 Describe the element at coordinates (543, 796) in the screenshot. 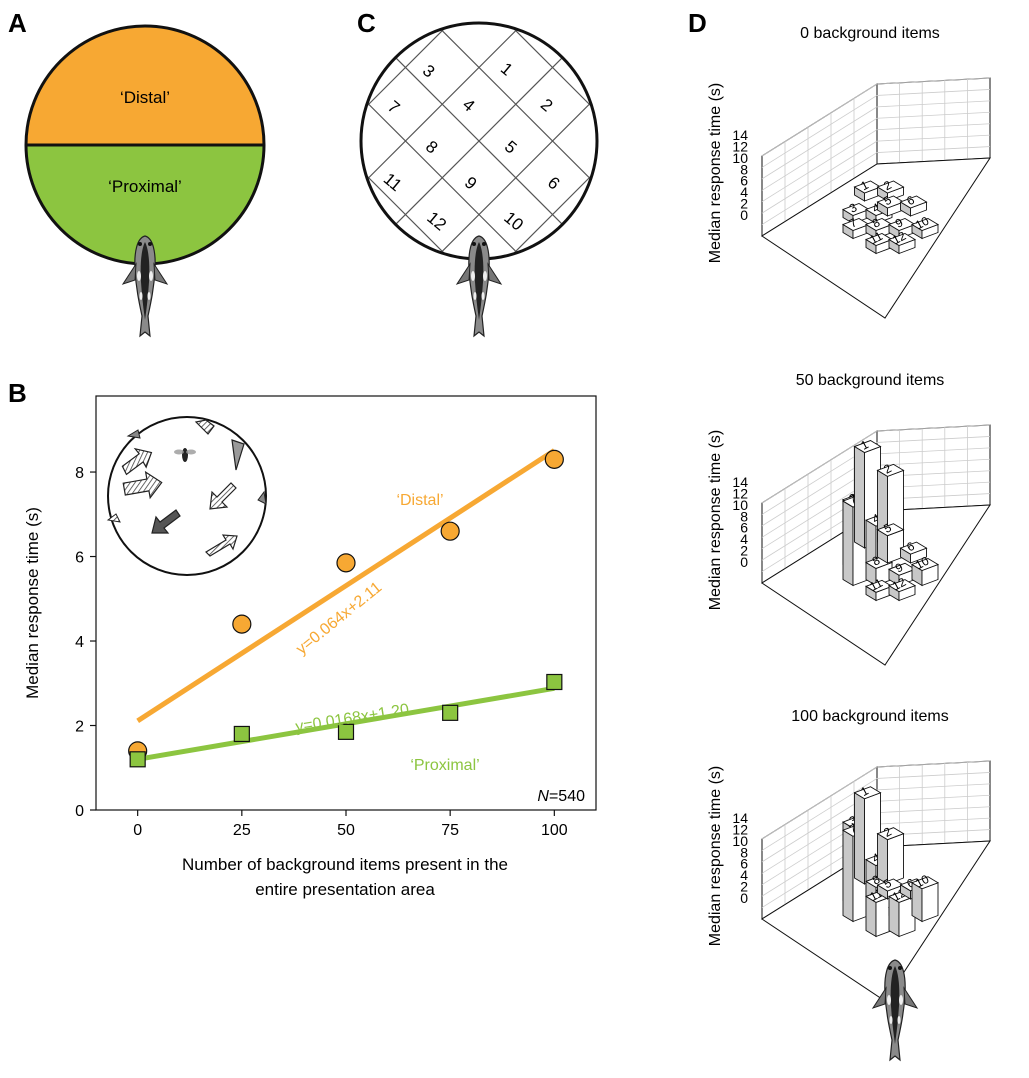

I see `sample-size-n: N` at that location.